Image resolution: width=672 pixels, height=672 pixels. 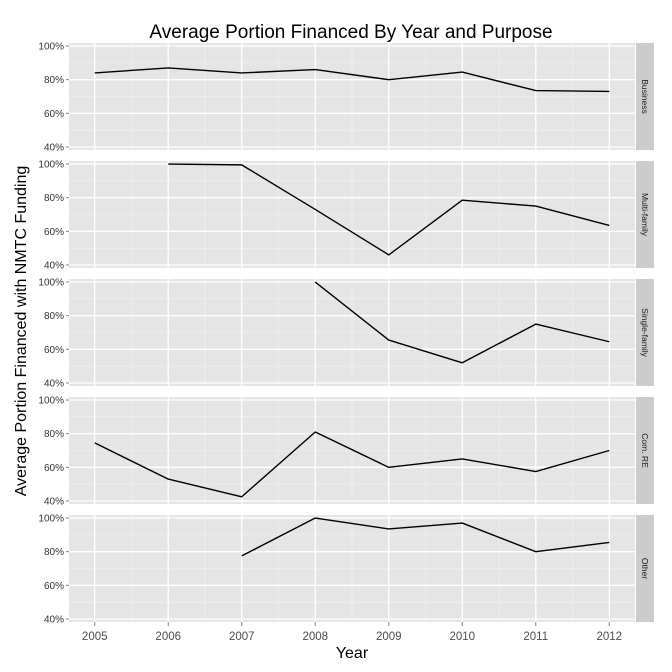 I want to click on facet-strip-label: Other, so click(x=645, y=568).